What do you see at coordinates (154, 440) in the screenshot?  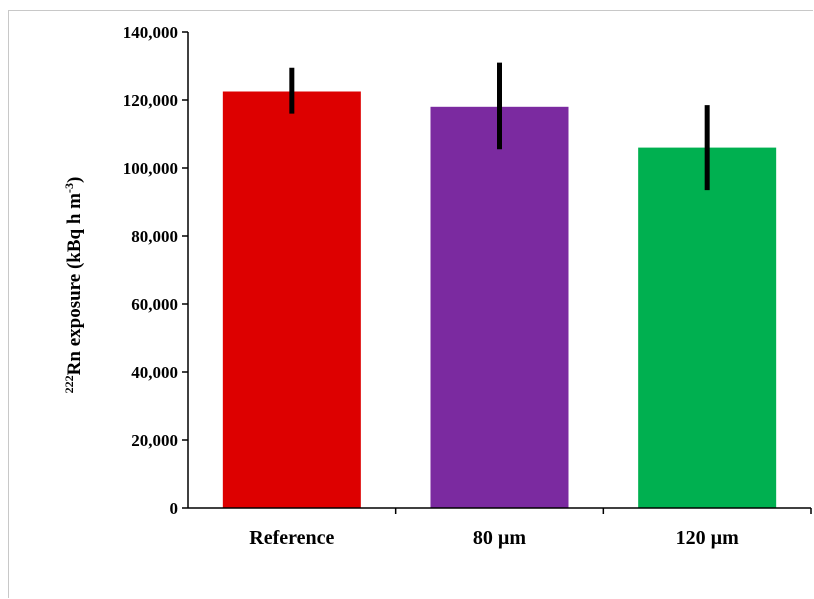 I see `y-tick-label: 20,000` at bounding box center [154, 440].